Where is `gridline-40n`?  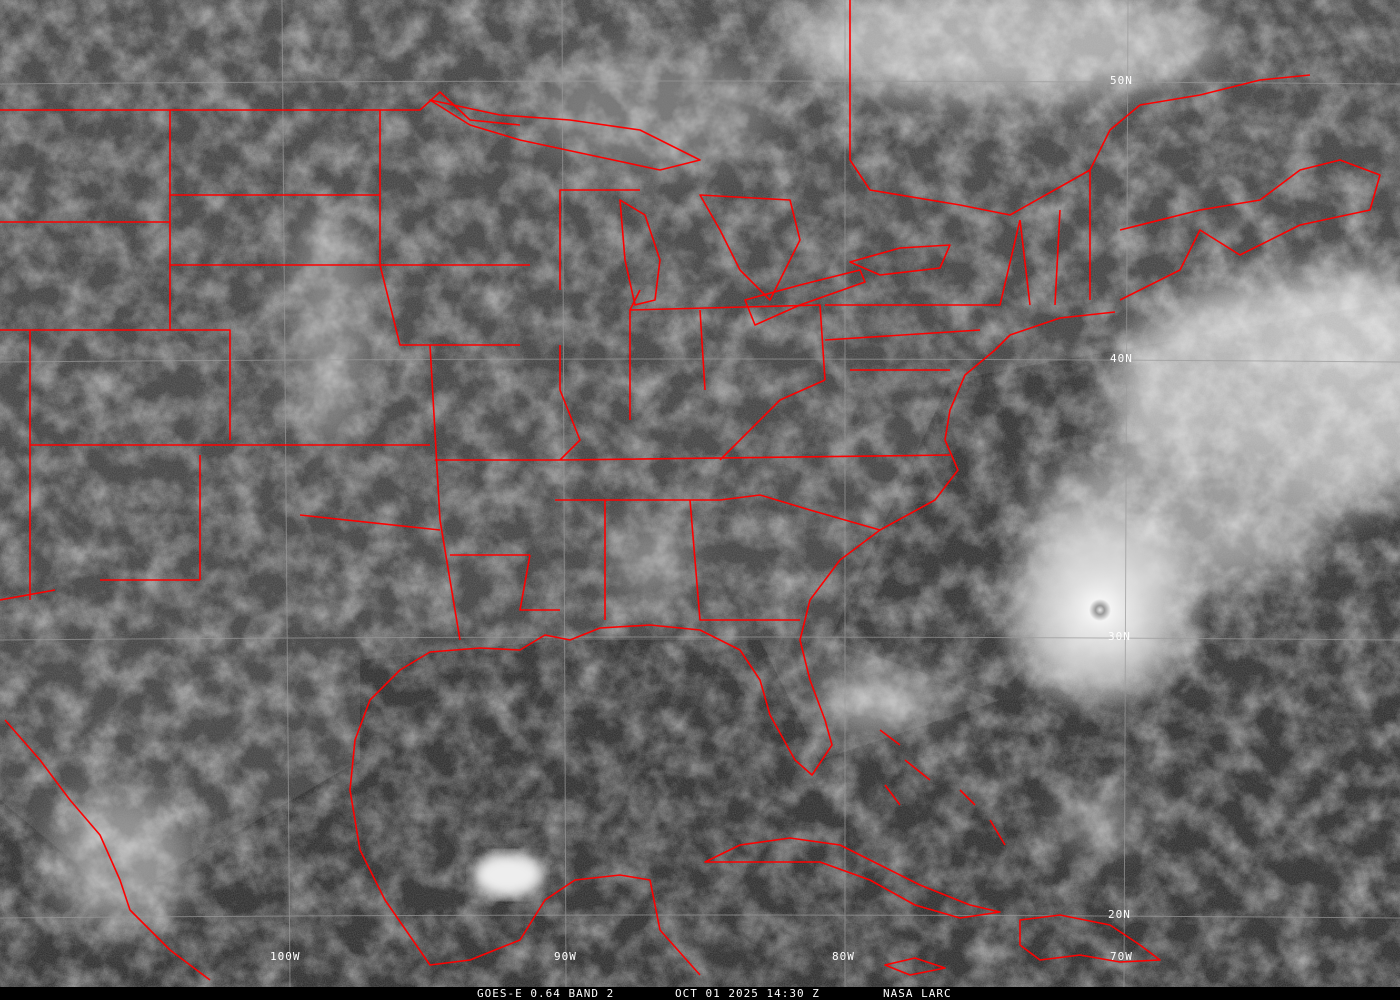
gridline-40n is located at coordinates (700, 360).